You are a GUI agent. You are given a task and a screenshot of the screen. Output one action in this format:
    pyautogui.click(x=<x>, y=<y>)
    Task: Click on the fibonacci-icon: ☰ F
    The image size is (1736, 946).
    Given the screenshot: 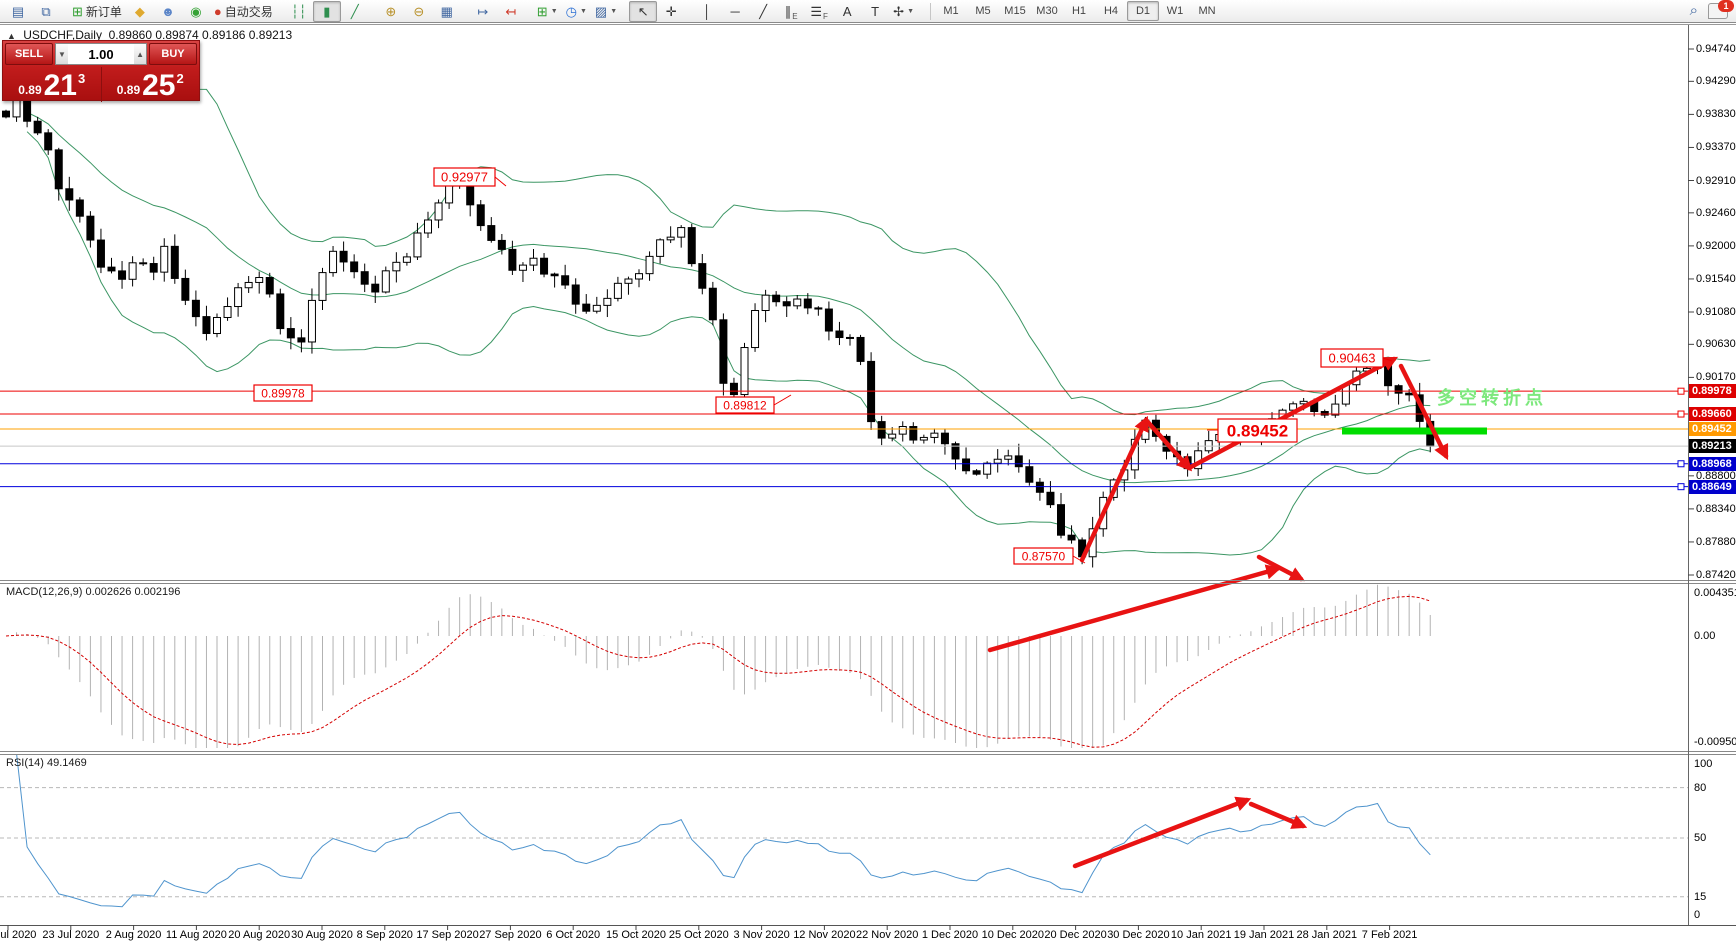 What is the action you would take?
    pyautogui.click(x=819, y=11)
    